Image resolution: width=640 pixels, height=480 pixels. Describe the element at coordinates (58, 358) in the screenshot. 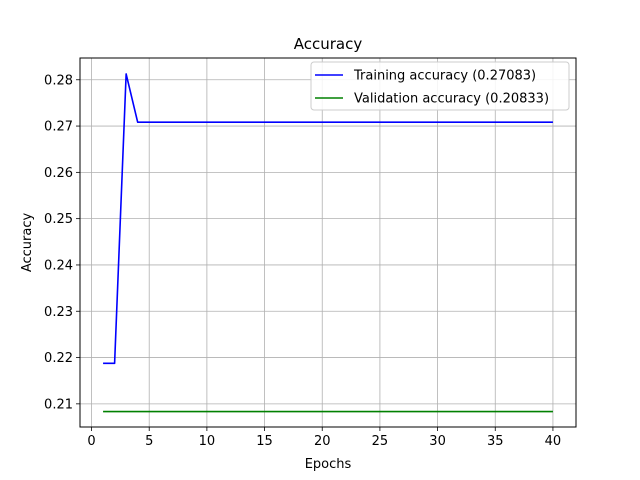

I see `y-tick-label: 0.22` at that location.